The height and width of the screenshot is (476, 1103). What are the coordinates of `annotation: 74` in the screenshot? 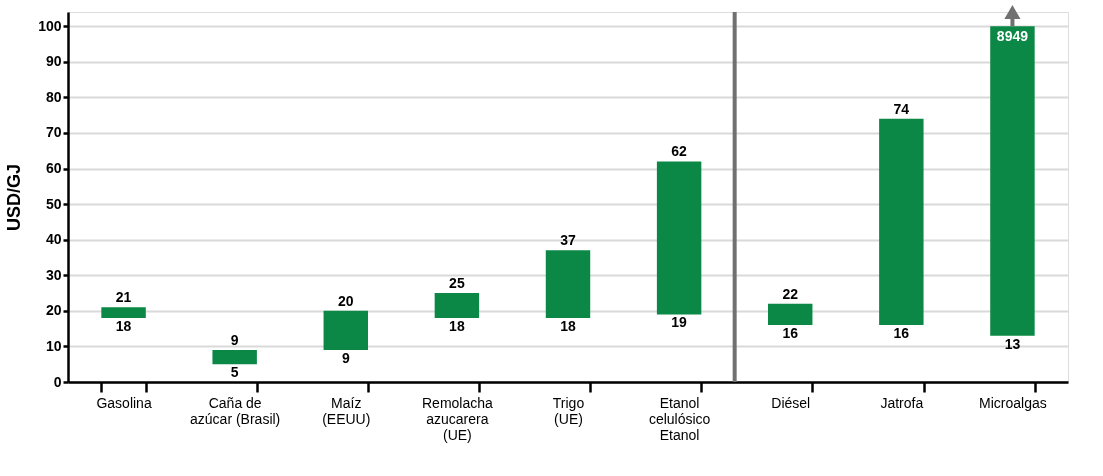 It's located at (901, 108).